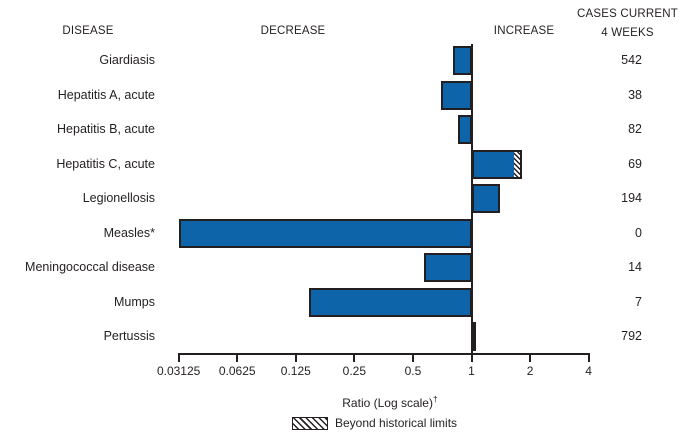 The width and height of the screenshot is (685, 439). Describe the element at coordinates (293, 31) in the screenshot. I see `col-header-decrease: DECREASE` at that location.